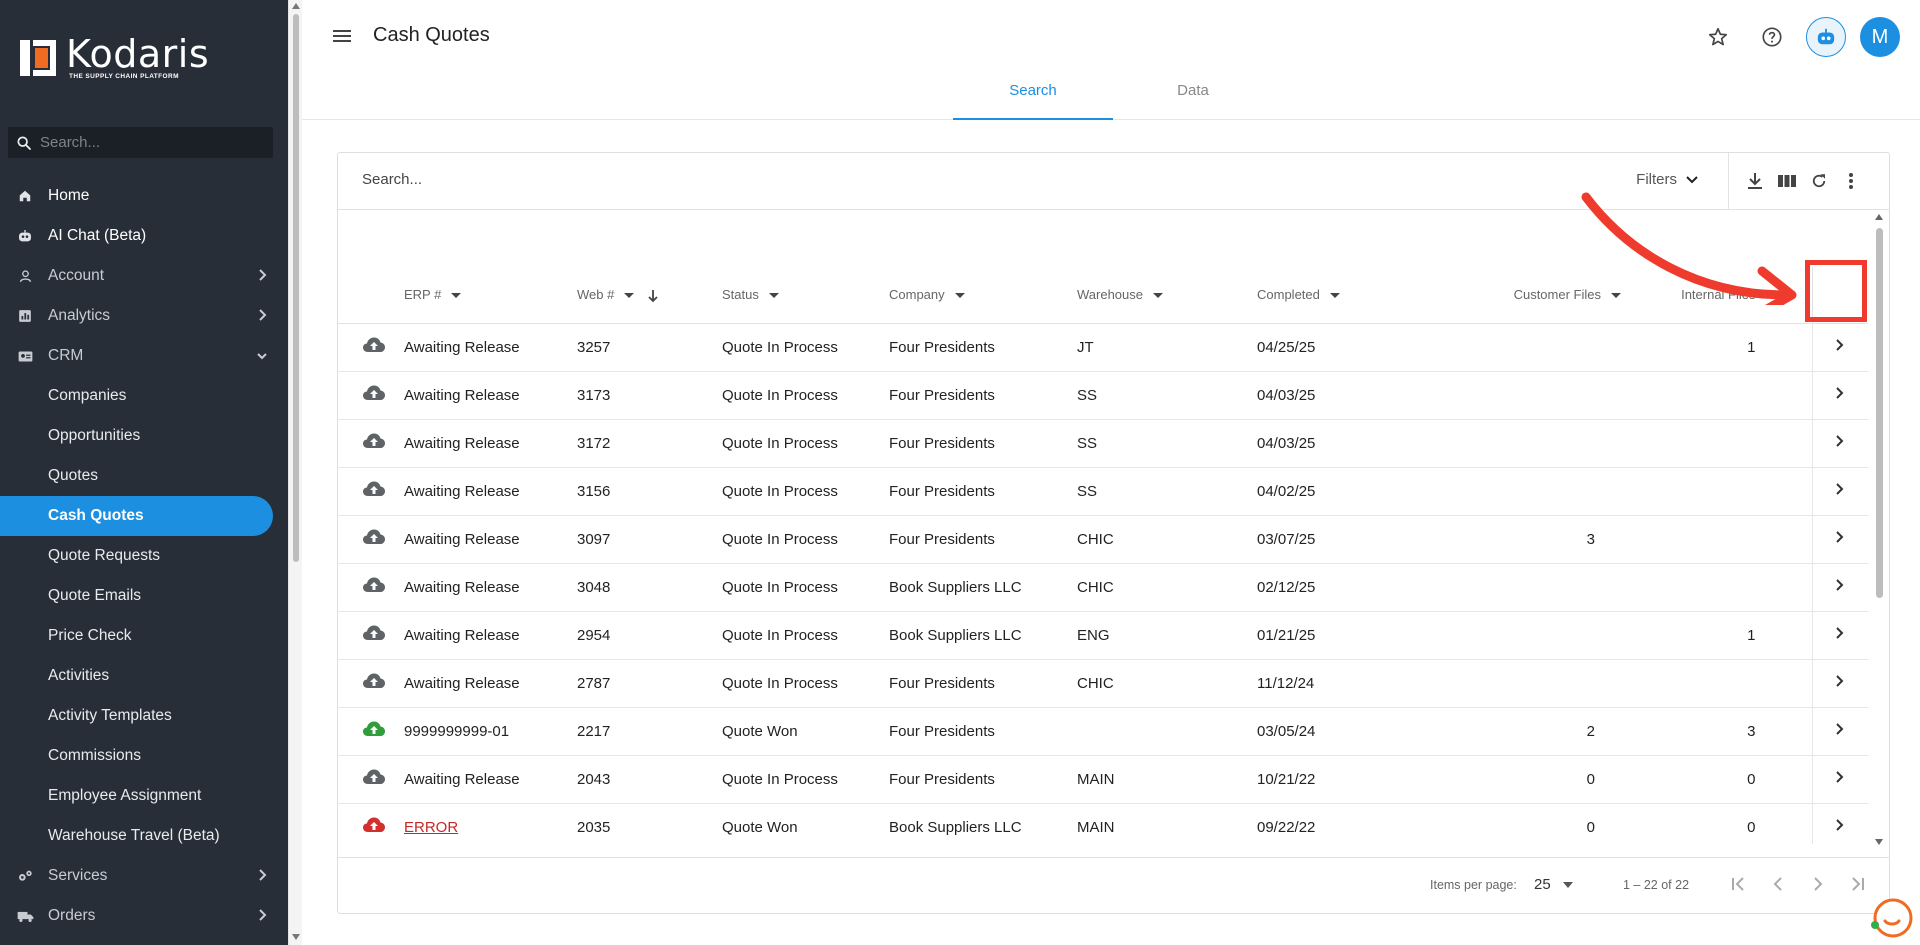 The height and width of the screenshot is (945, 1920). I want to click on cell-warehouse: MAIN, so click(1096, 779).